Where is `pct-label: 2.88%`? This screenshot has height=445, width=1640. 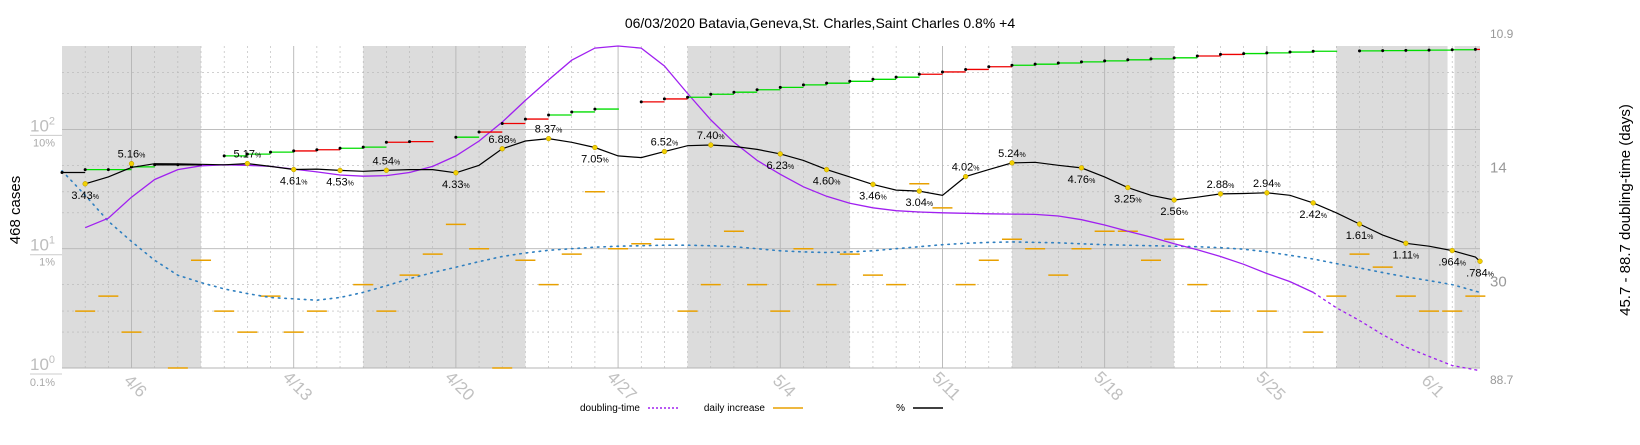 pct-label: 2.88% is located at coordinates (1221, 185).